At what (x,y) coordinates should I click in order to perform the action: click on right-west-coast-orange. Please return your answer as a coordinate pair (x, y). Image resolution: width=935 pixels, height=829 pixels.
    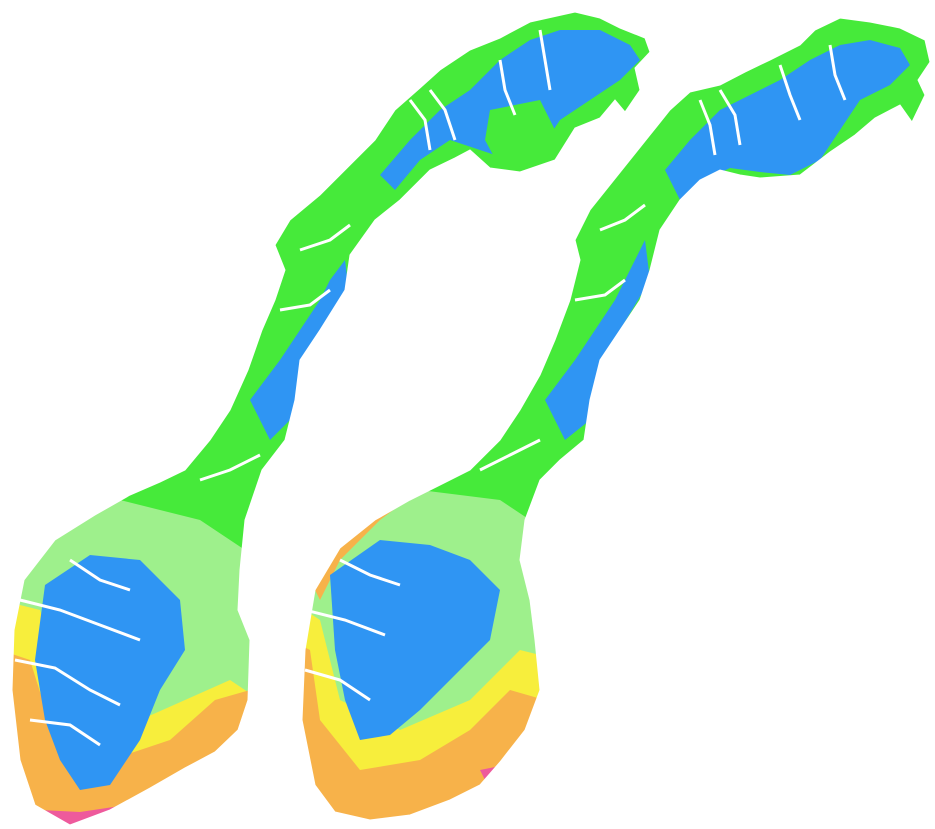
    Looking at the image, I should click on (361, 545).